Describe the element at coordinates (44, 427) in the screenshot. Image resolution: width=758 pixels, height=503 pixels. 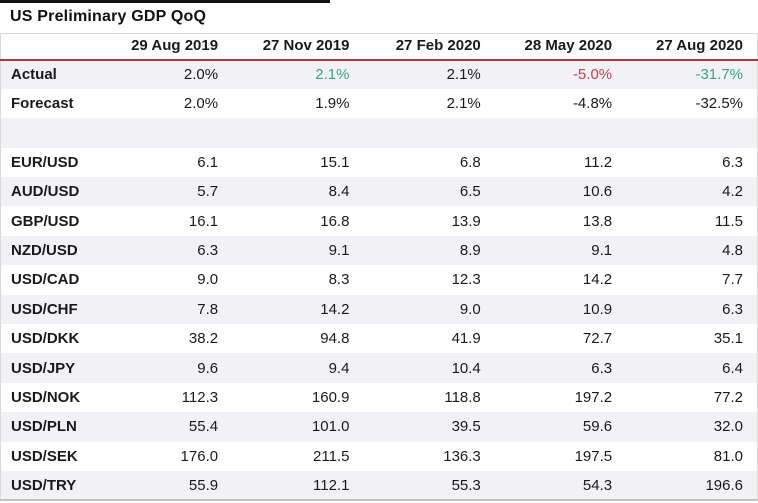
I see `row-label: USD/PLN` at that location.